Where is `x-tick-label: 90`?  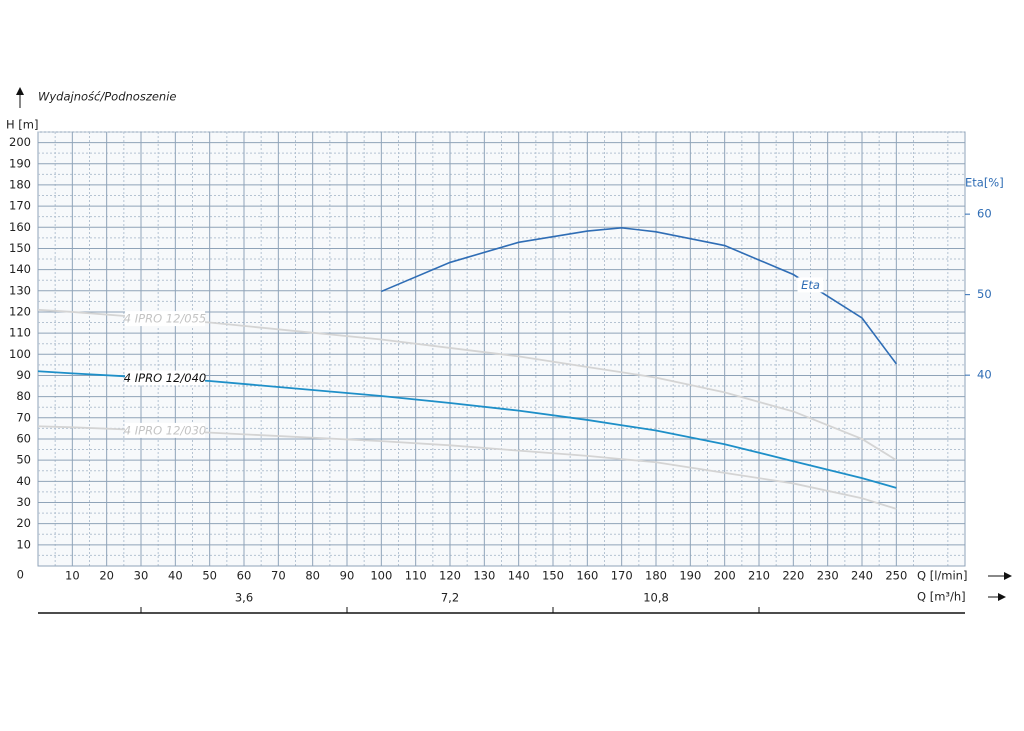
x-tick-label: 90 is located at coordinates (347, 576).